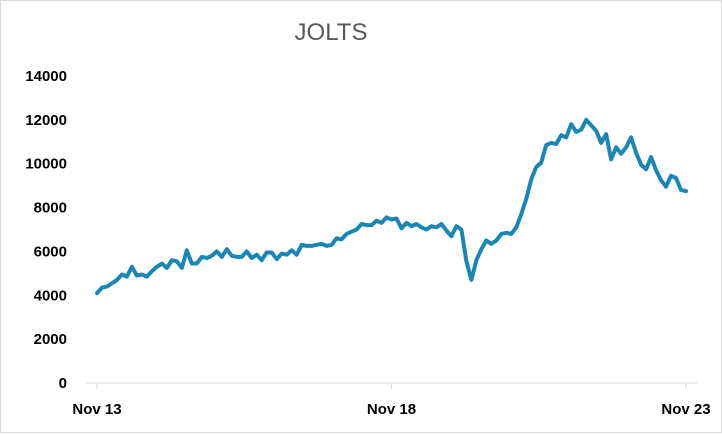 The width and height of the screenshot is (722, 434). What do you see at coordinates (391, 386) in the screenshot?
I see `x-axis-tick-marks` at bounding box center [391, 386].